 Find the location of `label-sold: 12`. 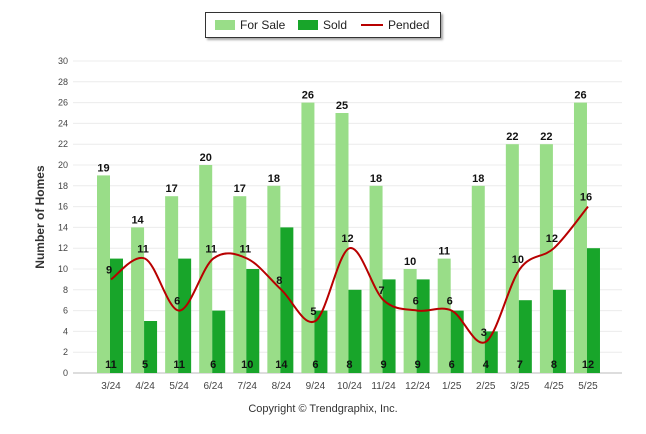

label-sold: 12 is located at coordinates (588, 365).